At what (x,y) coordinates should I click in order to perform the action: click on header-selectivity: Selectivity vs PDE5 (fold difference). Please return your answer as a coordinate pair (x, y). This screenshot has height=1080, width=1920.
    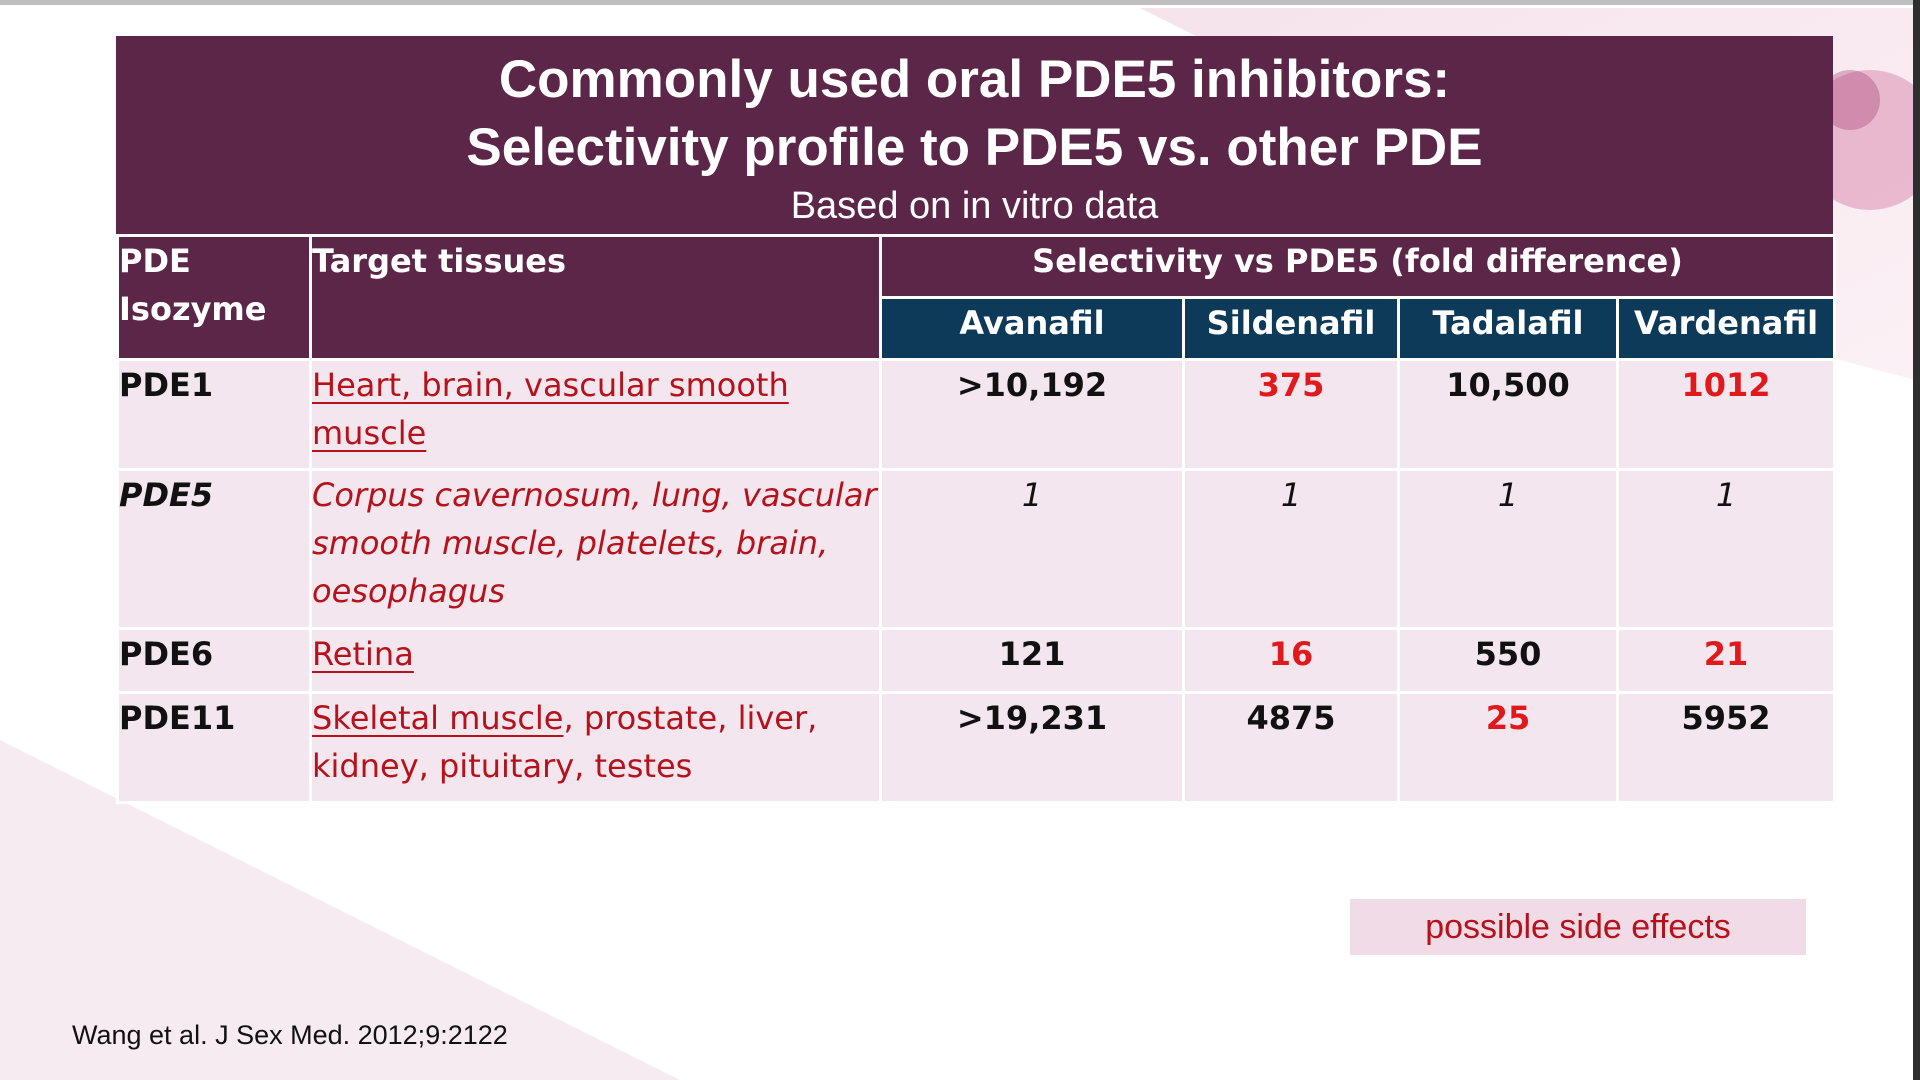
    Looking at the image, I should click on (1357, 266).